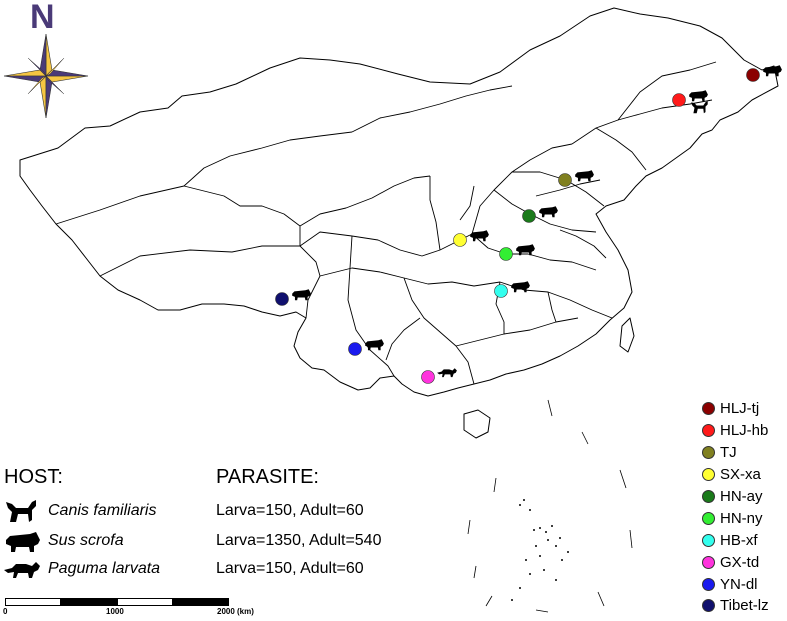 This screenshot has height=621, width=787. I want to click on legend-label: HN-ay, so click(741, 496).